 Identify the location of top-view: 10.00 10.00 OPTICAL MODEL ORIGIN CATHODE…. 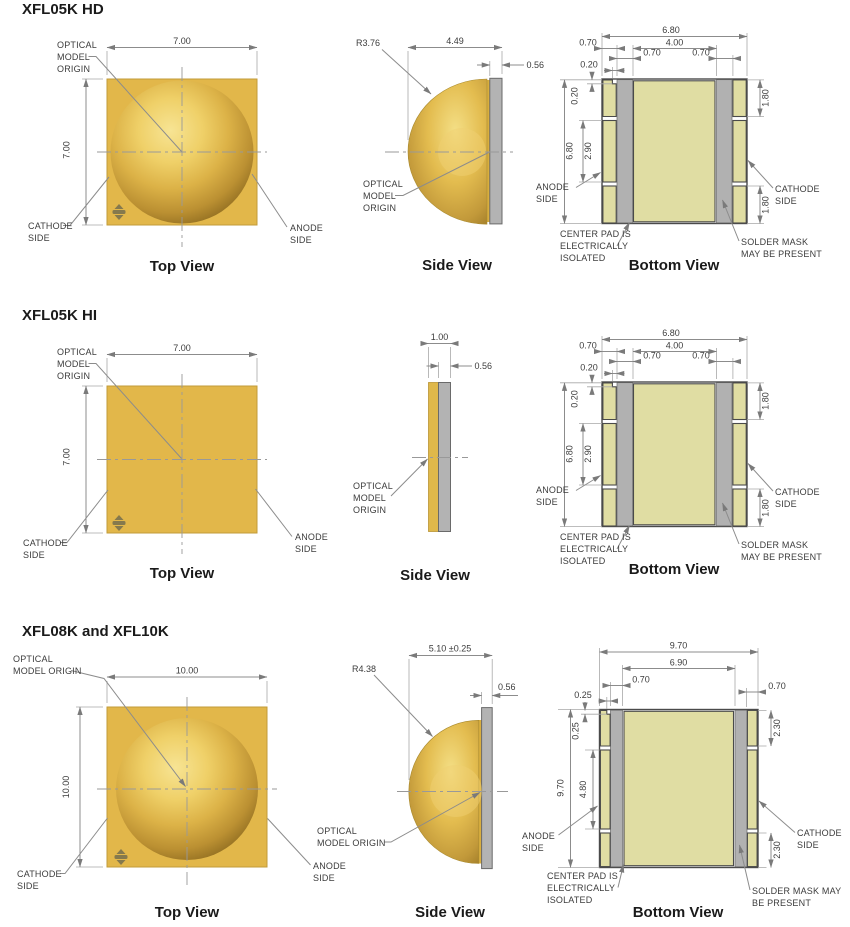
(179, 787).